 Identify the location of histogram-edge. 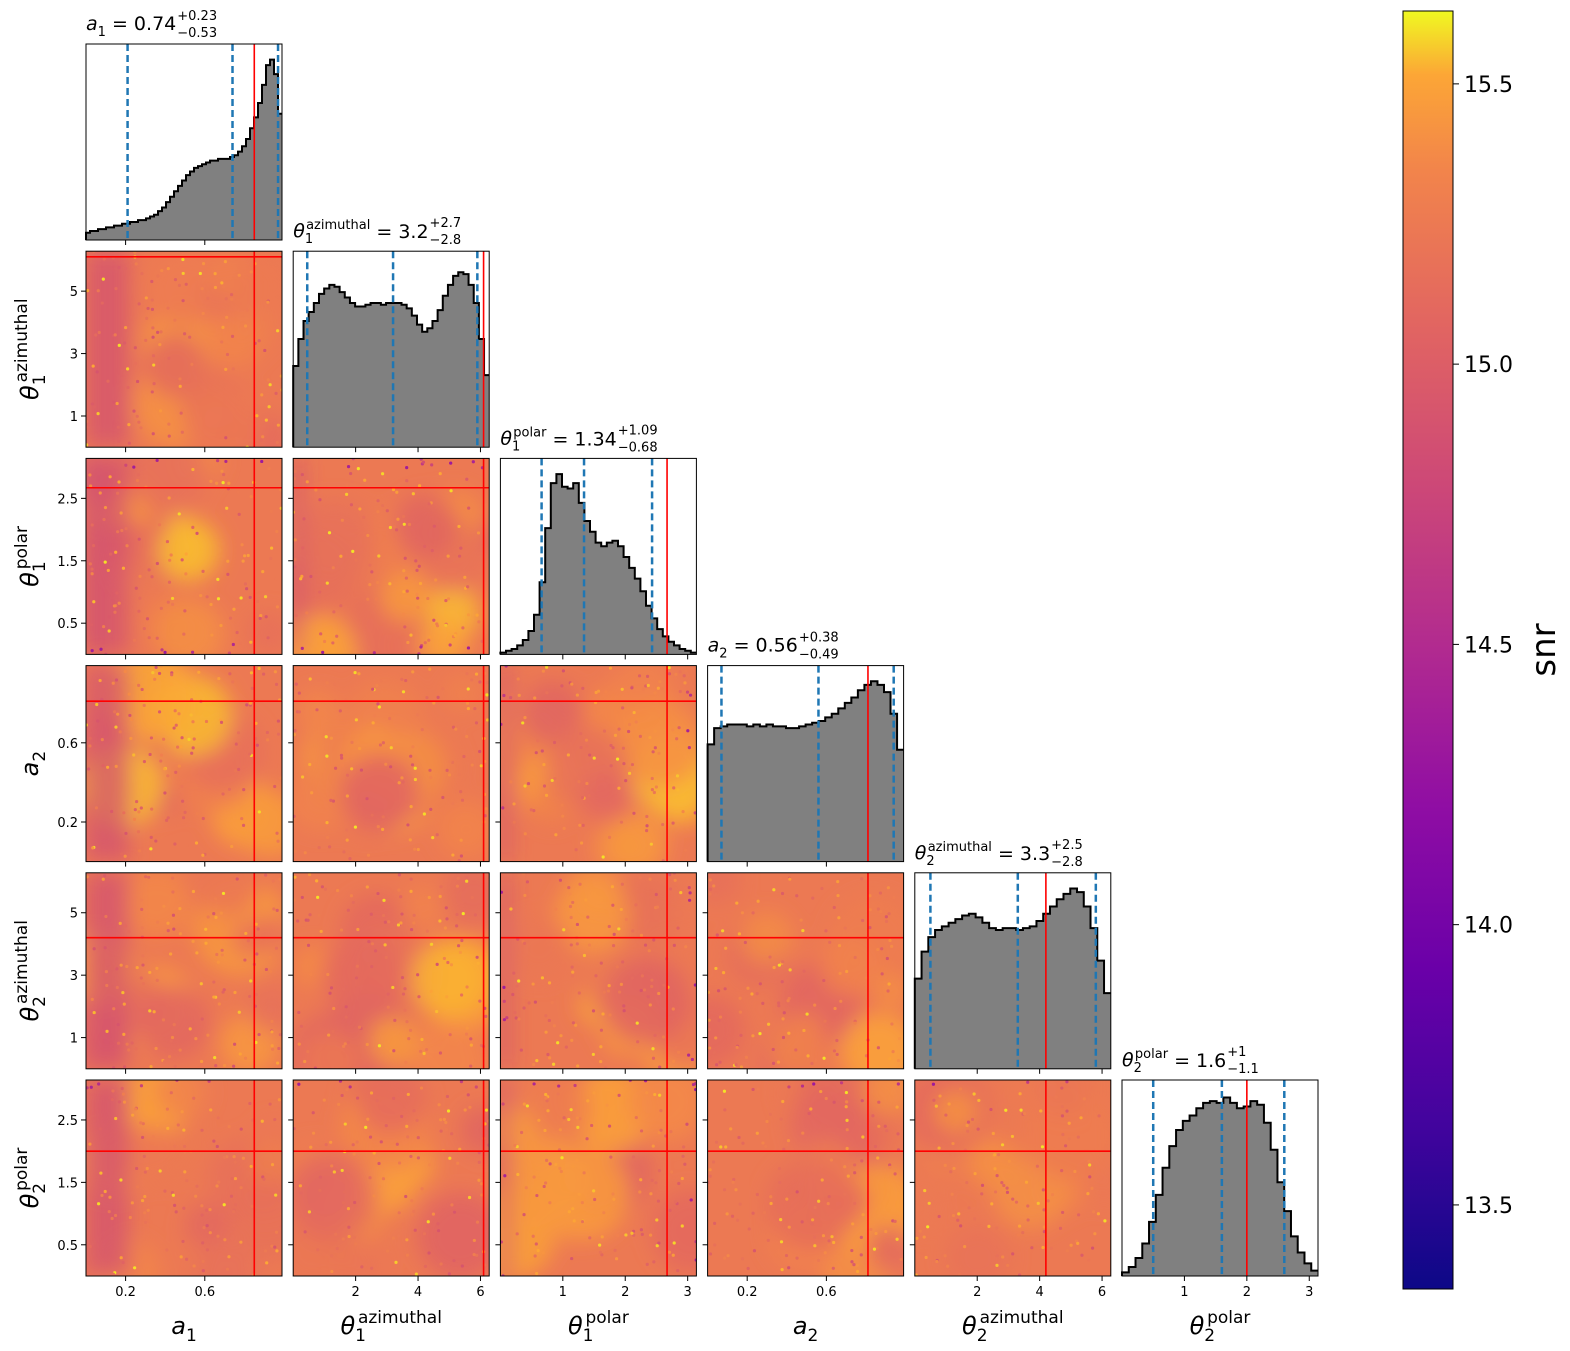
(391, 359).